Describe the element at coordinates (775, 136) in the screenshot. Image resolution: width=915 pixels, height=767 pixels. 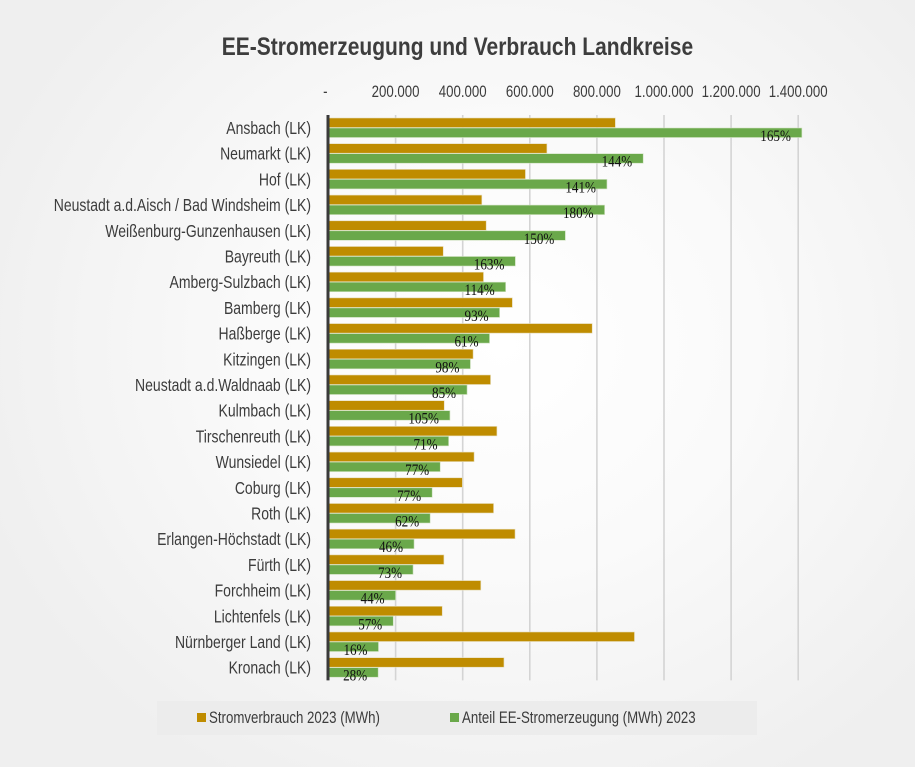
I see `data-label: 165%` at that location.